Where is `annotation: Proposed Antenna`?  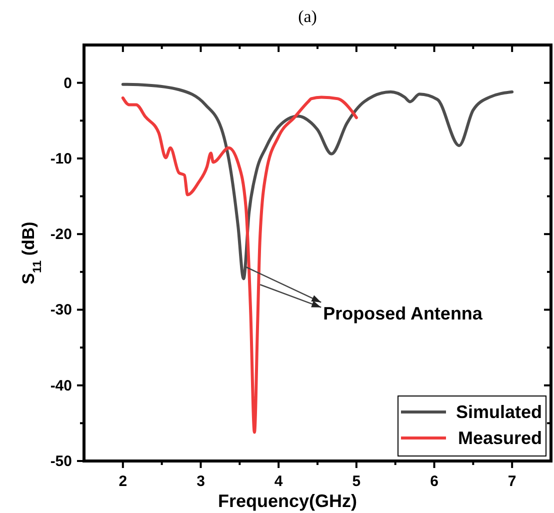
annotation: Proposed Antenna is located at coordinates (403, 313).